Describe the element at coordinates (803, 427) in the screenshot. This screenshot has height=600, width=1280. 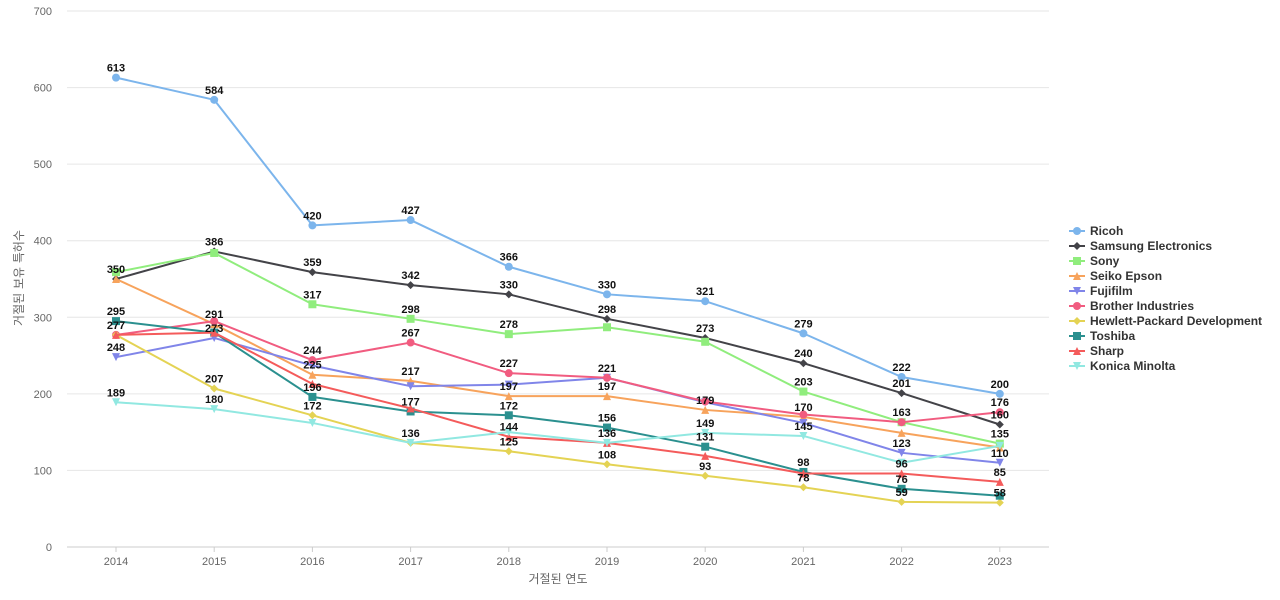
I see `data-label: 145` at that location.